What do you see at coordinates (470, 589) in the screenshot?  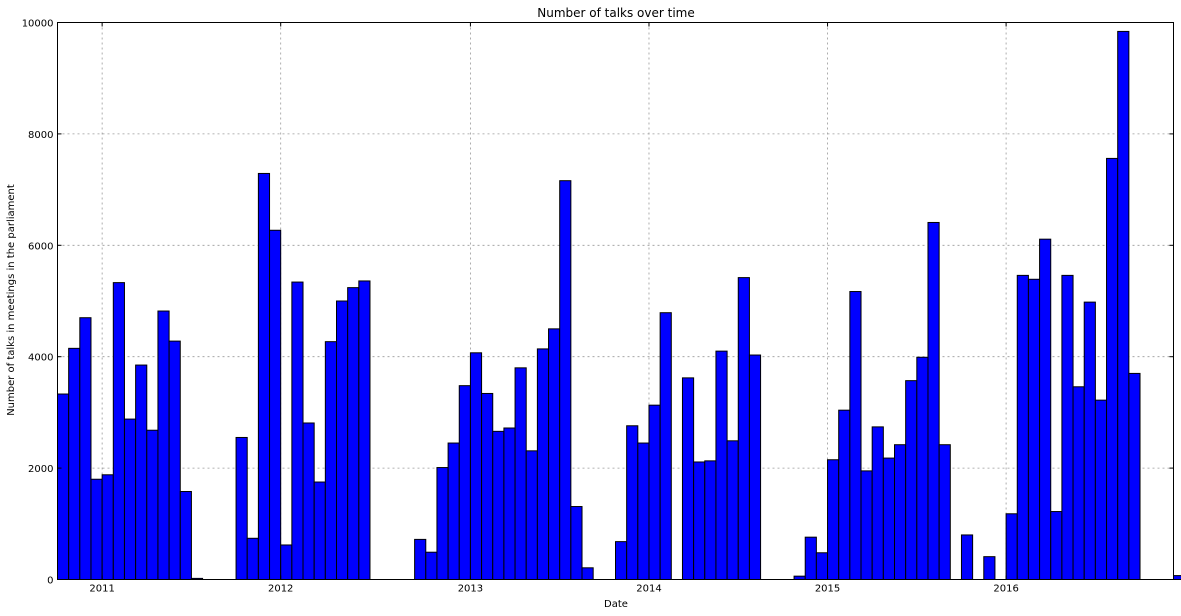 I see `x-tick-label: 2013` at bounding box center [470, 589].